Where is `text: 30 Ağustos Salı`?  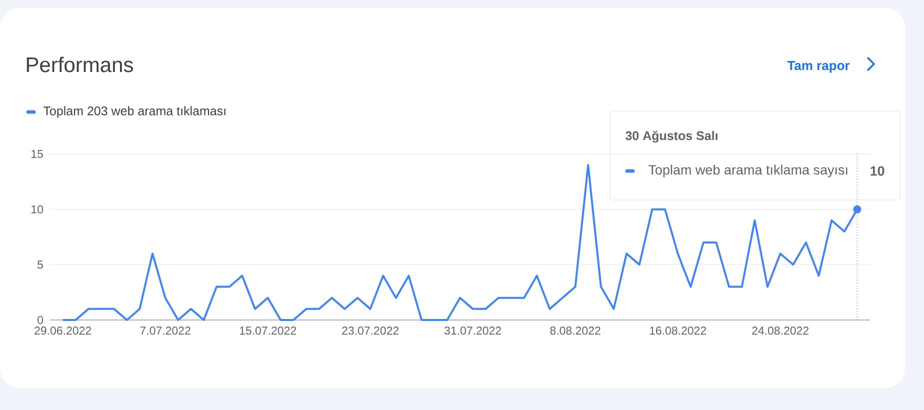 text: 30 Ağustos Salı is located at coordinates (671, 136).